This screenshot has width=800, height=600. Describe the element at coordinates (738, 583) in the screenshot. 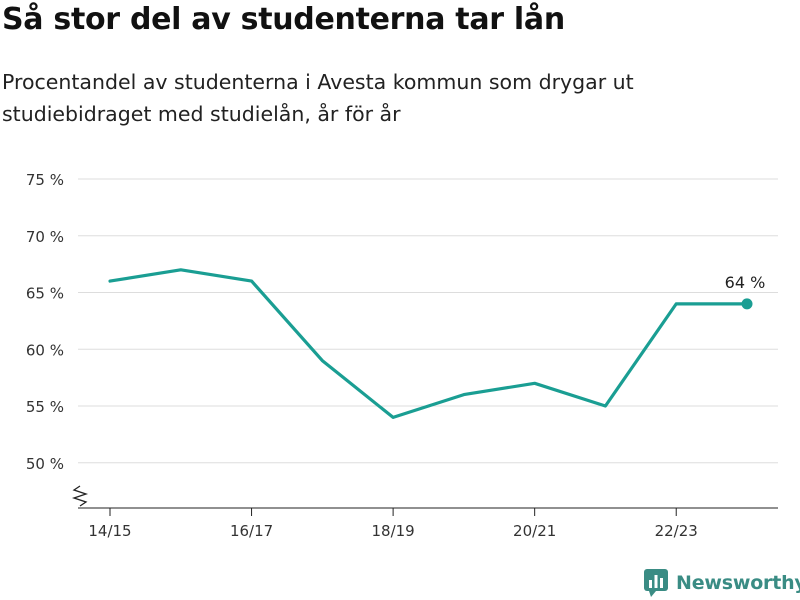

I see `brand-name: Newsworthy` at that location.